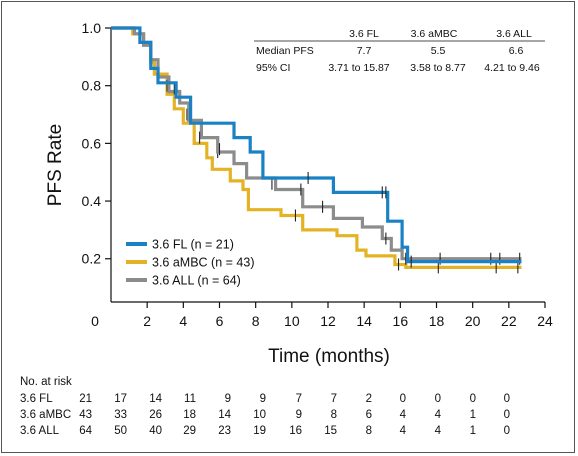 The width and height of the screenshot is (578, 456). I want to click on stats-row-label: 95% CI, so click(273, 68).